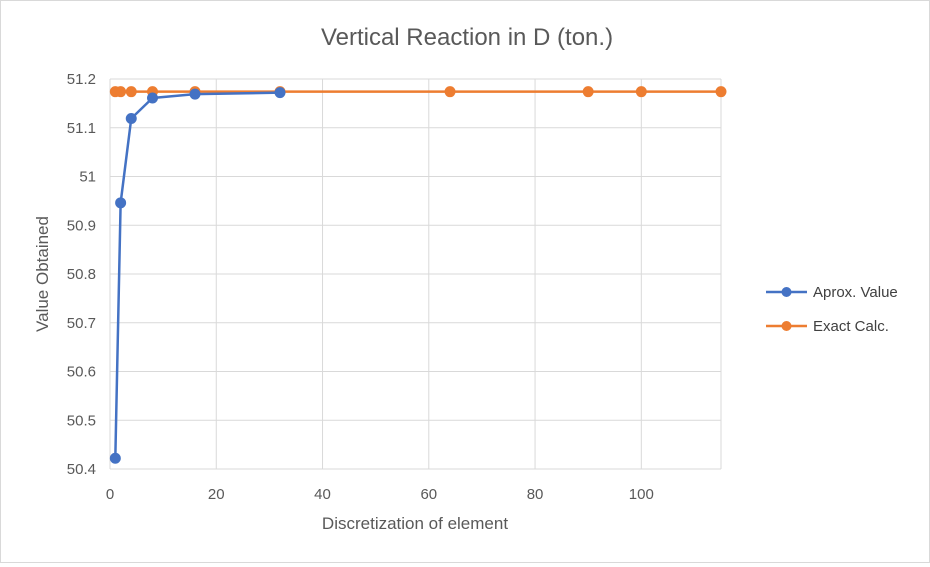 The width and height of the screenshot is (930, 567). I want to click on x-tick-label: 80, so click(535, 494).